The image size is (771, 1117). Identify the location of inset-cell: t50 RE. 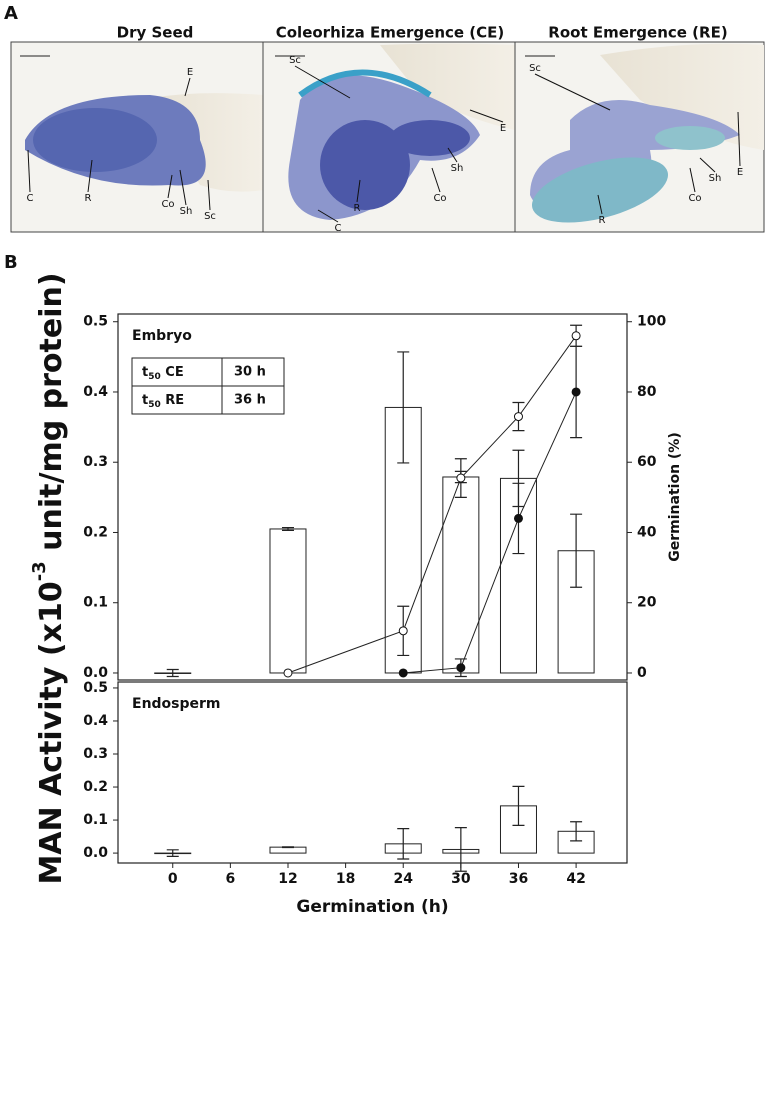
(163, 401).